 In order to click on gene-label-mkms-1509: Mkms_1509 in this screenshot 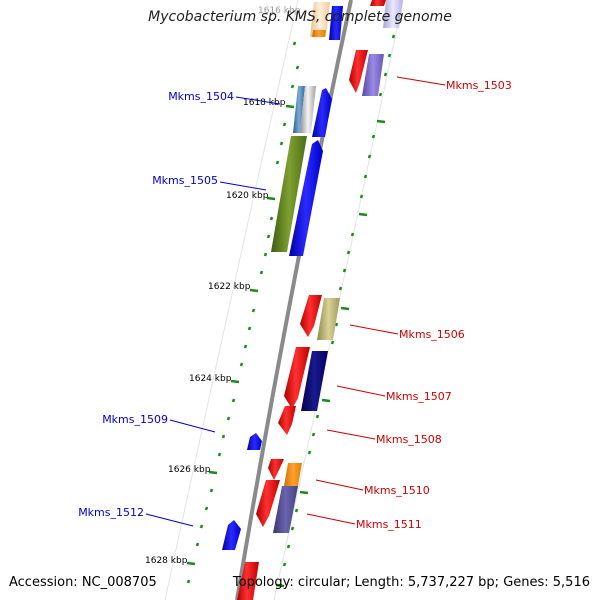, I will do `click(135, 419)`.